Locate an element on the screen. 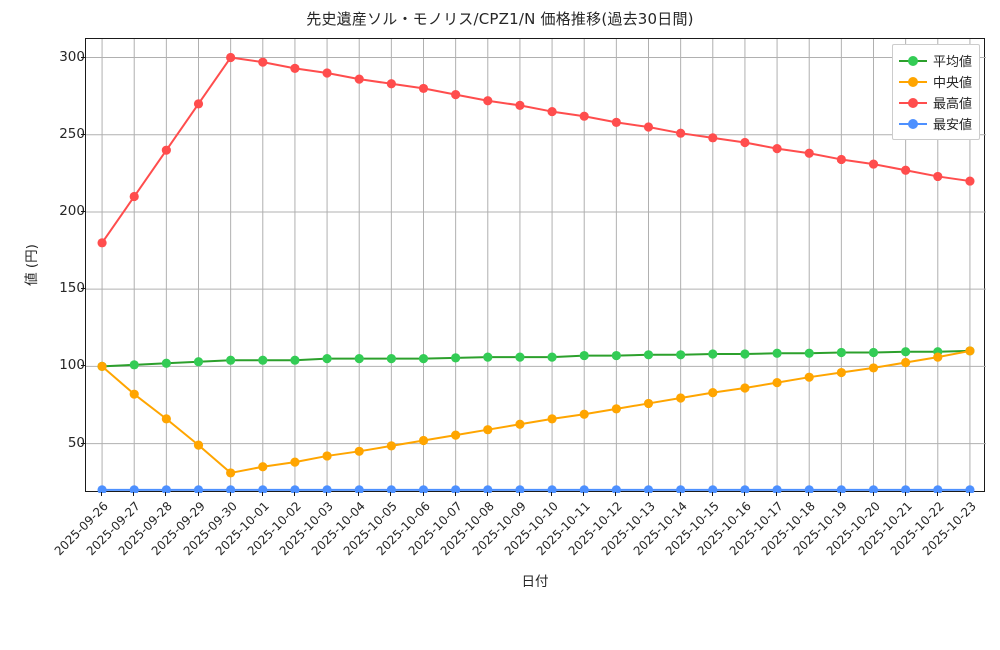 This screenshot has height=650, width=1000. legend-item-2: 中央値 is located at coordinates (935, 81).